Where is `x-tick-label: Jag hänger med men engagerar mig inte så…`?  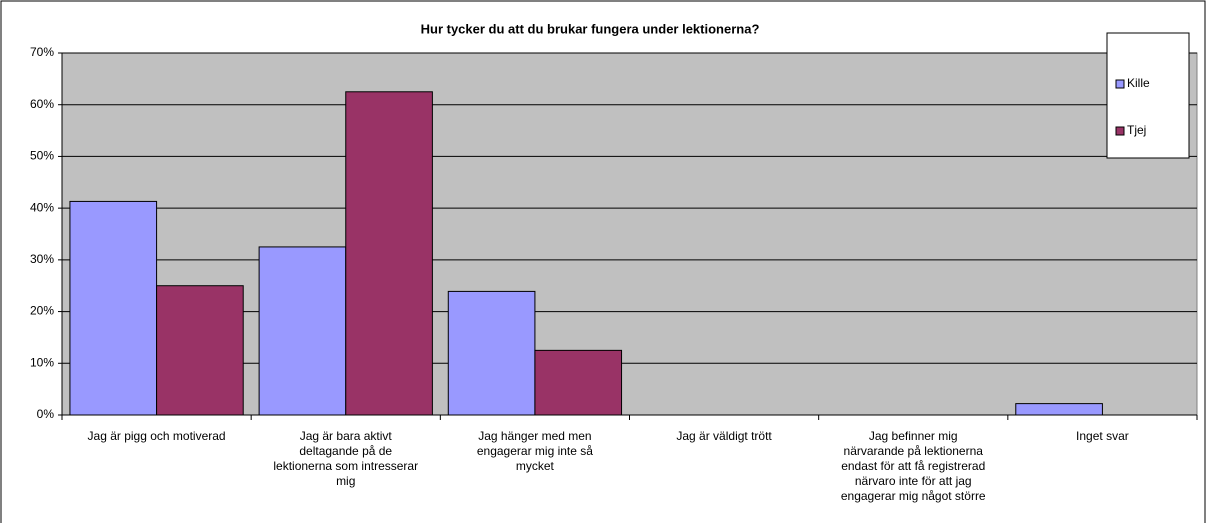
x-tick-label: Jag hänger med men engagerar mig inte så… is located at coordinates (534, 451).